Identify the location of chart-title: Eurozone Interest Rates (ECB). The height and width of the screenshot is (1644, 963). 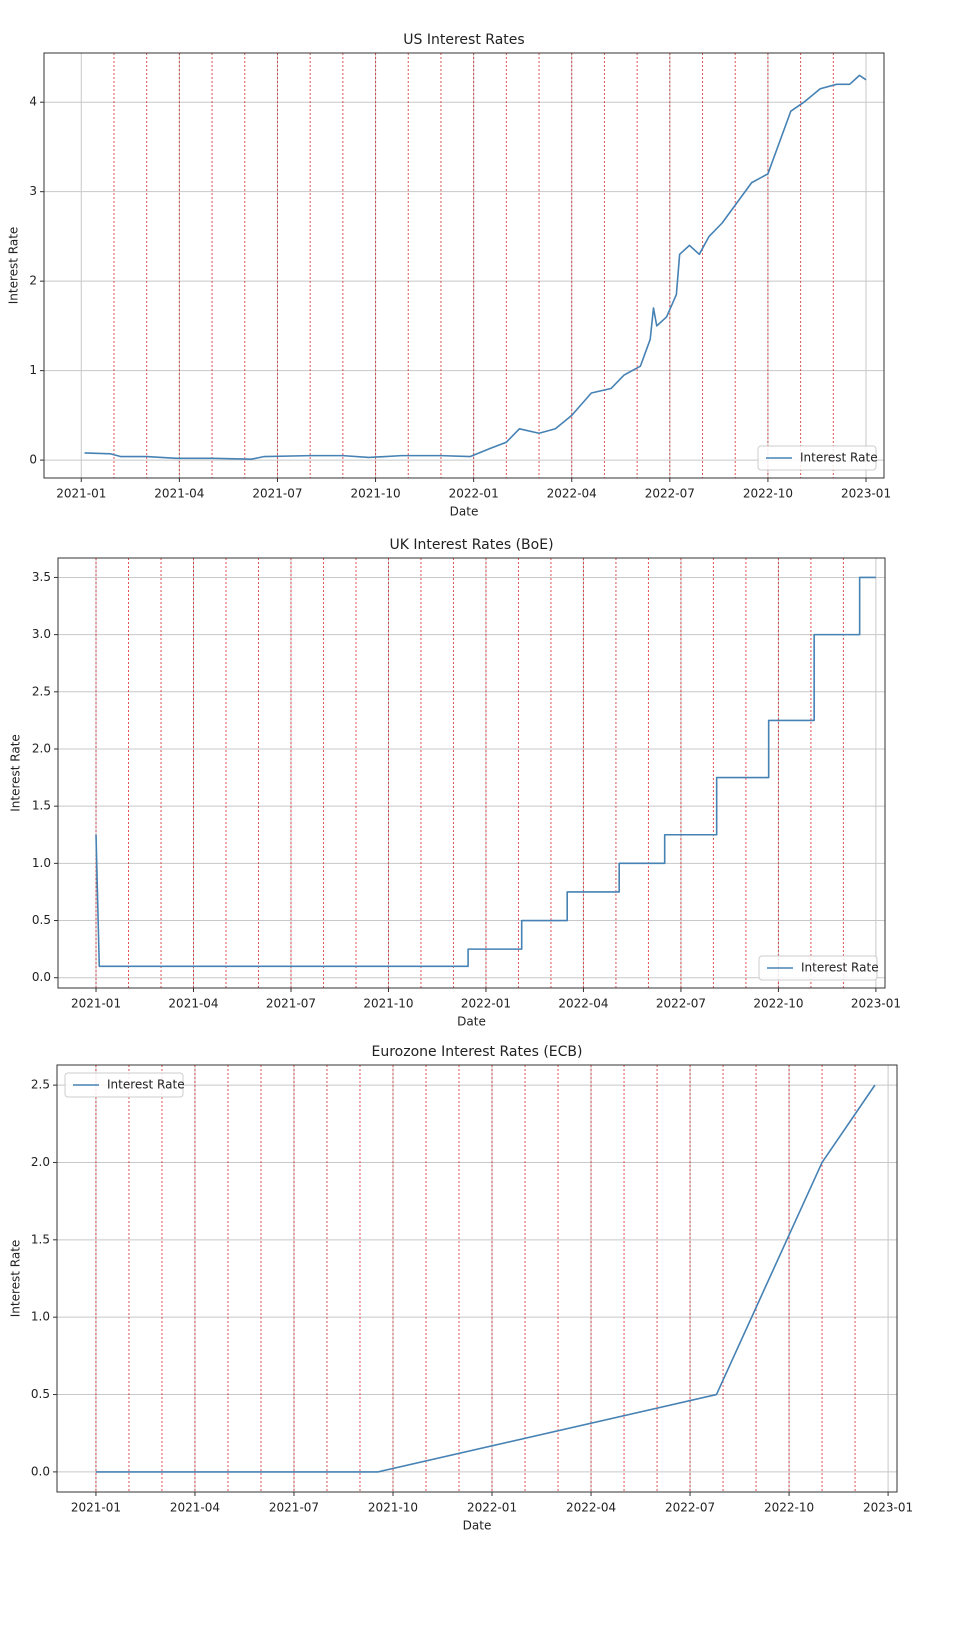
(477, 1052).